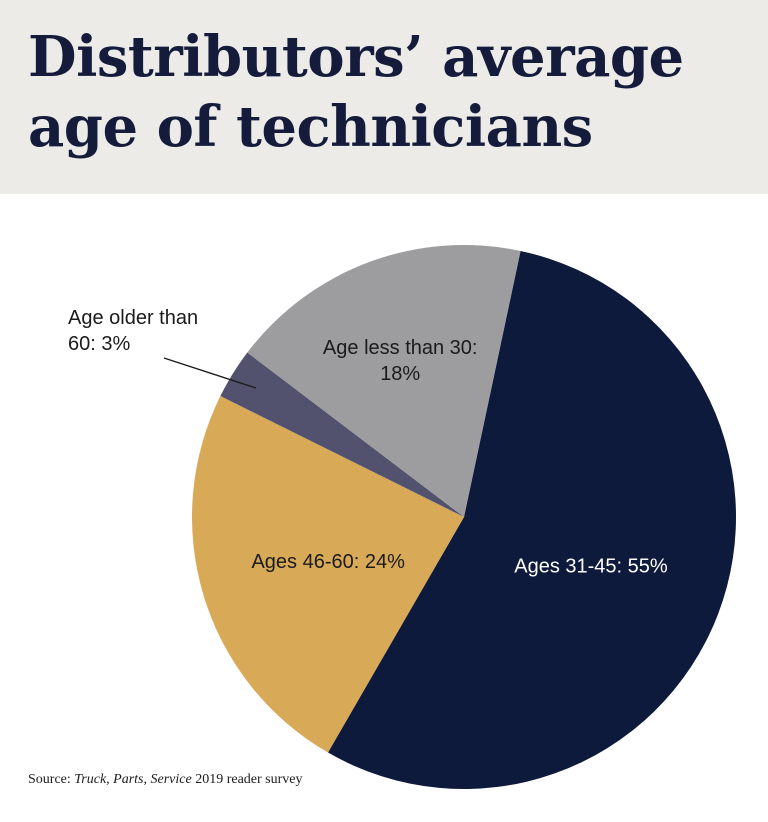 This screenshot has width=768, height=822. What do you see at coordinates (247, 779) in the screenshot?
I see `source-suffix: 2019 reader survey` at bounding box center [247, 779].